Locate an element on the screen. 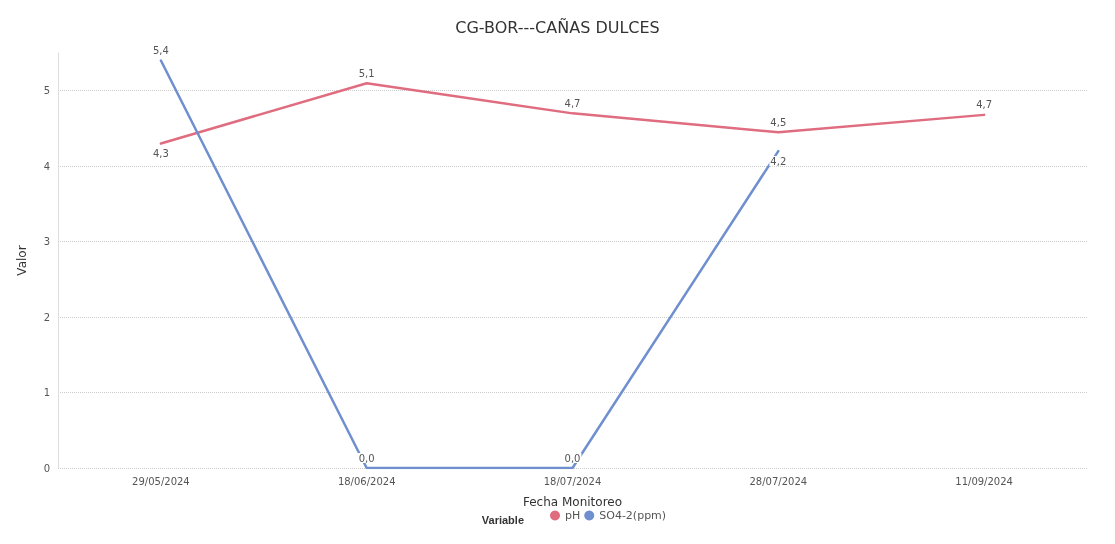 This screenshot has height=544, width=1115. y-tick-label: 3 is located at coordinates (46, 242).